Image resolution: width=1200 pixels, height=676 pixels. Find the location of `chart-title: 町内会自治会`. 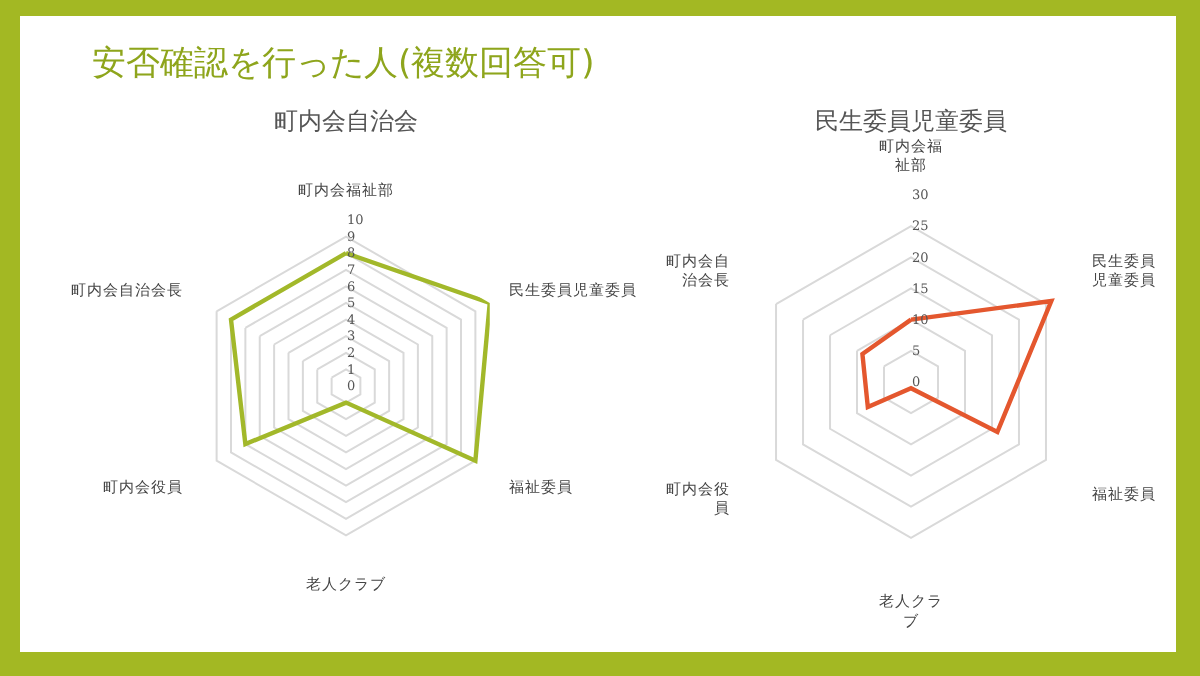

chart-title: 町内会自治会 is located at coordinates (346, 121).